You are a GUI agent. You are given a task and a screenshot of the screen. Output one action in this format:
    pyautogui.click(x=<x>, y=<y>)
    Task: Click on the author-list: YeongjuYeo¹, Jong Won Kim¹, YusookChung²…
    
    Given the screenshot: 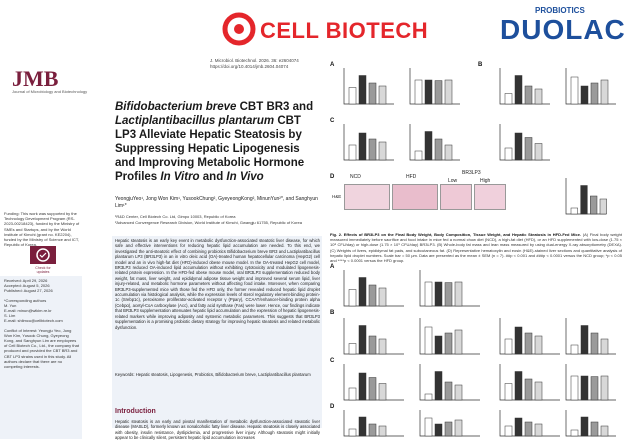 What is the action you would take?
    pyautogui.click(x=216, y=202)
    